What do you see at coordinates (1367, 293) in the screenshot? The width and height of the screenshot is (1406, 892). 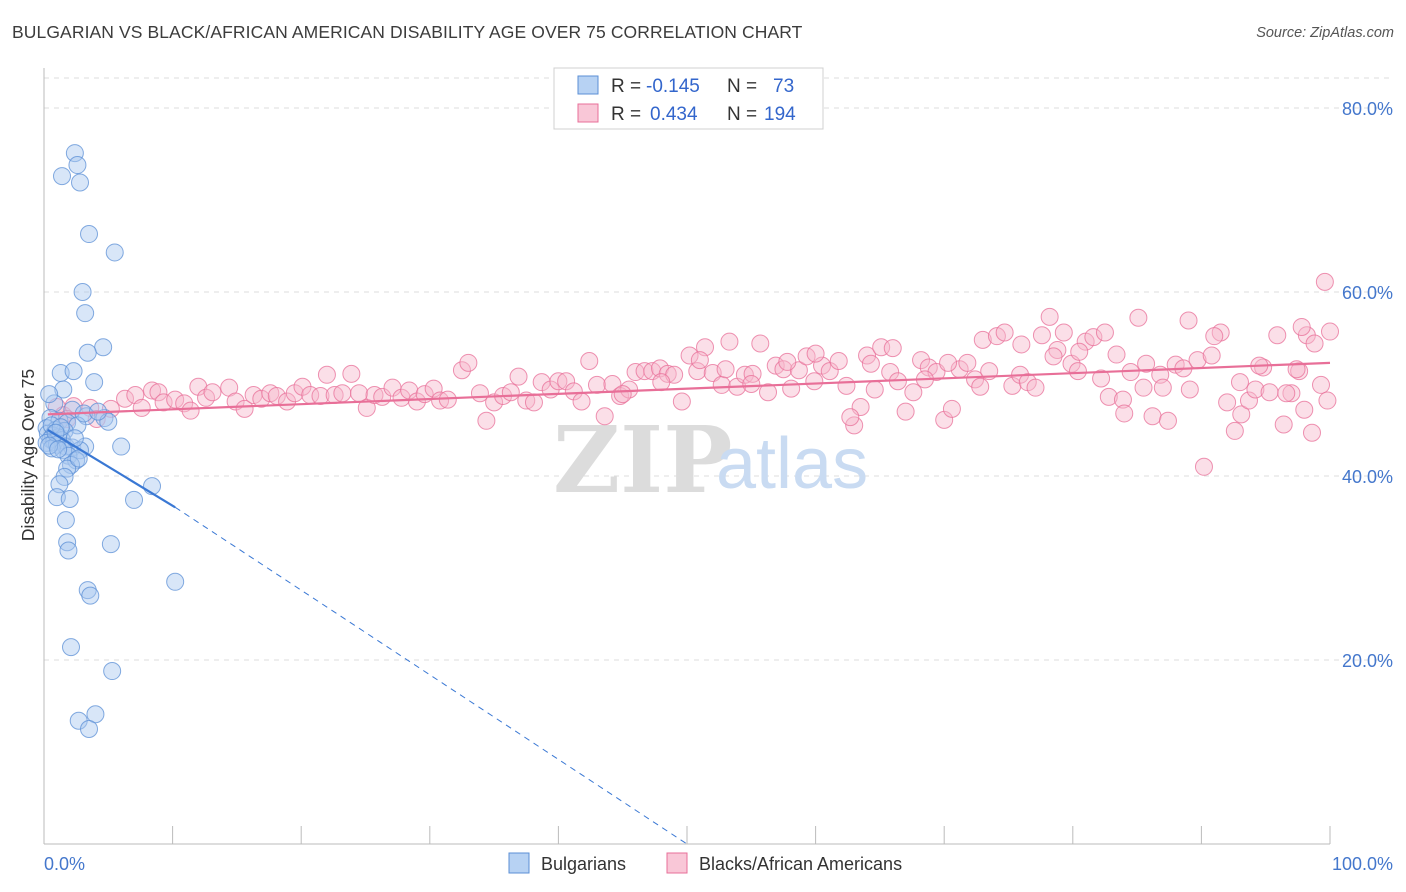 I see `y-tick-label-60: 60.0%` at bounding box center [1367, 293].